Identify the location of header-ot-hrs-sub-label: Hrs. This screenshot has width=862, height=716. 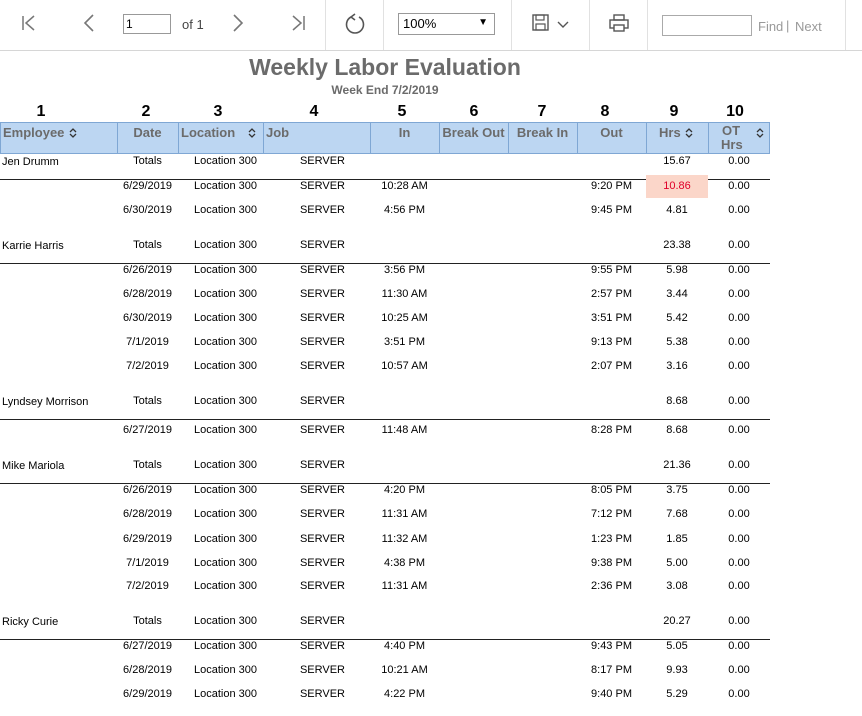
(732, 144).